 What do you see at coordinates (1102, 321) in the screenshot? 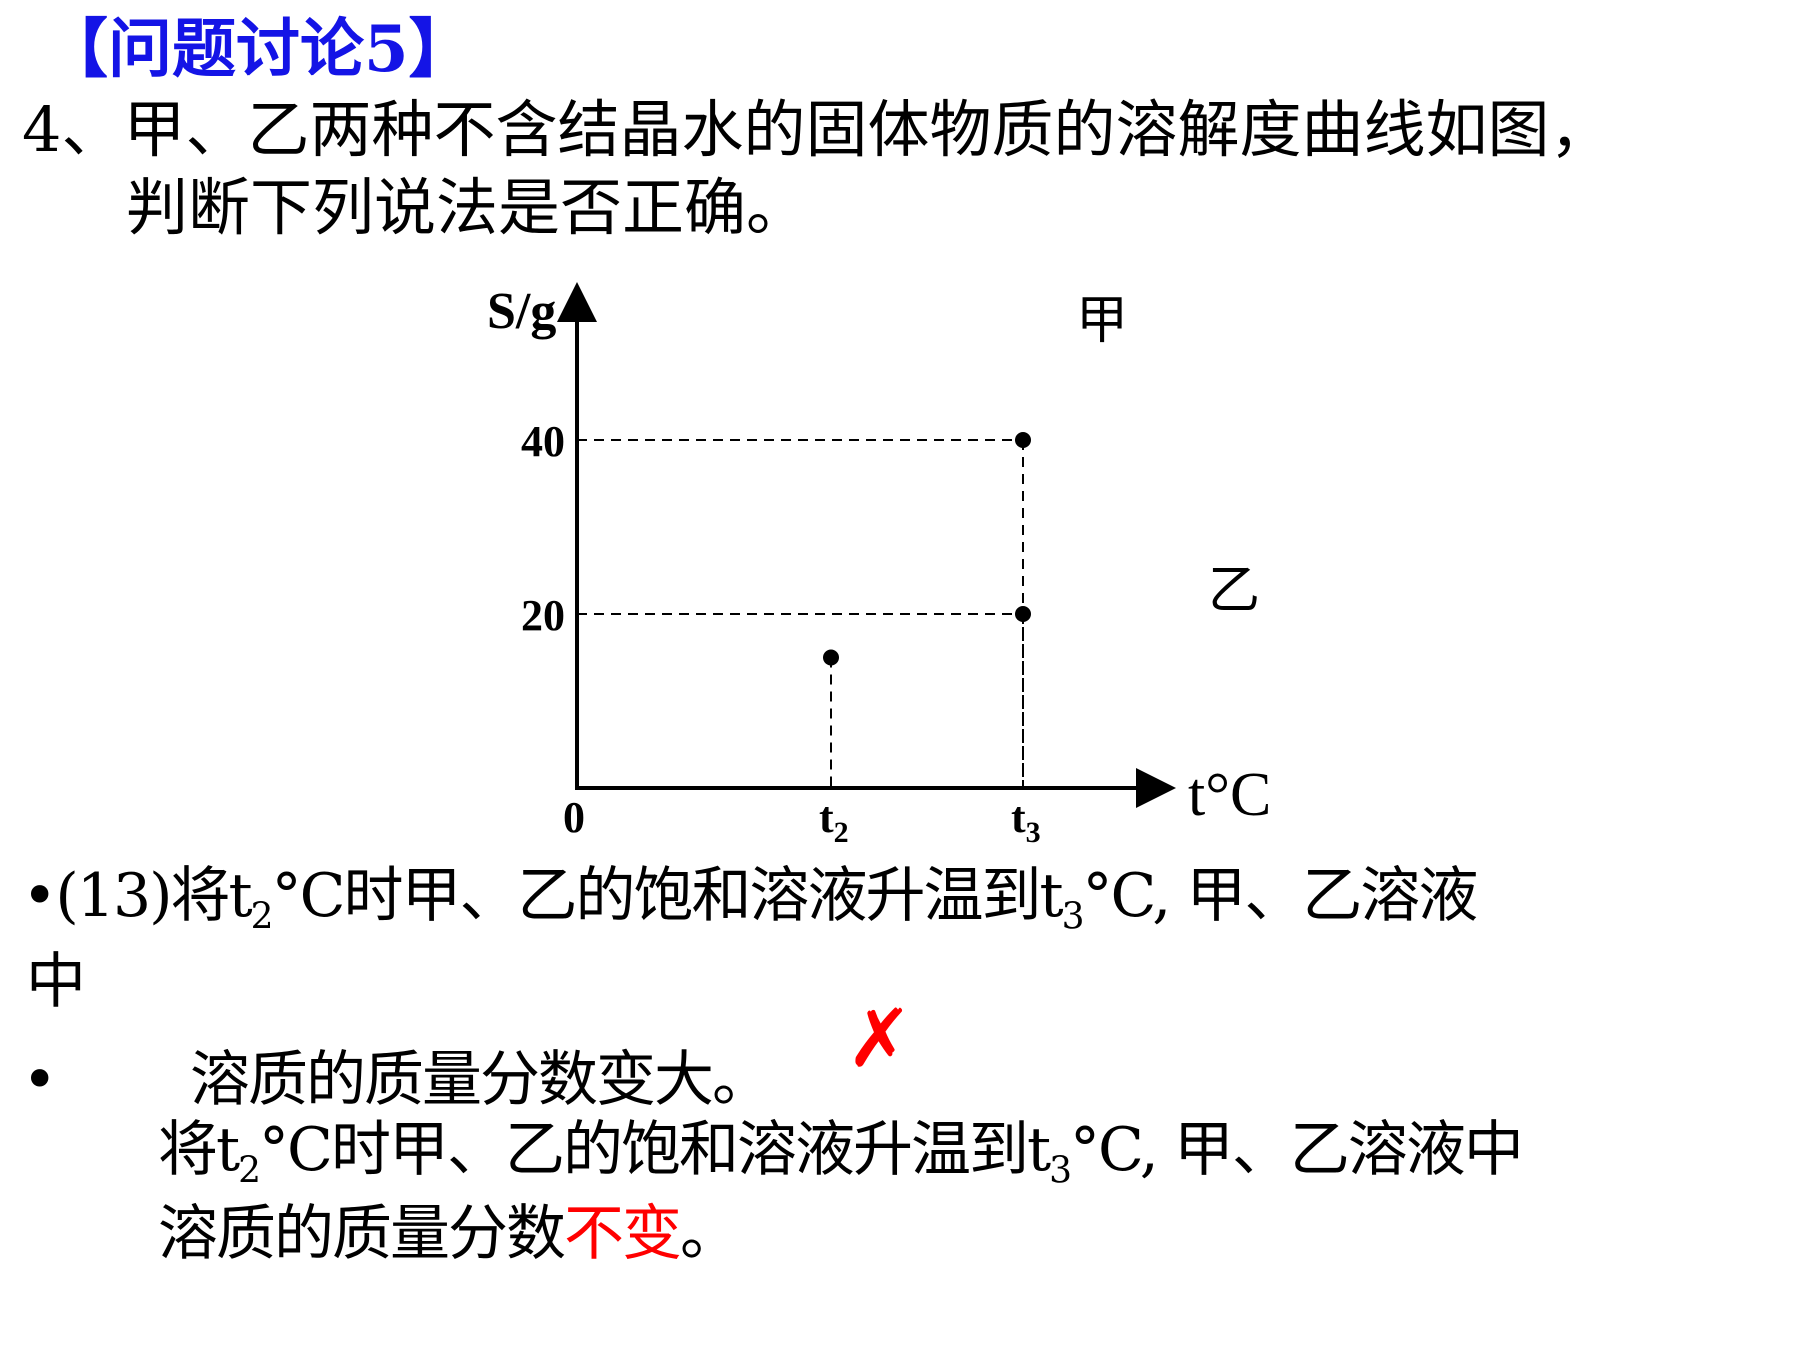
I see `series-label-jia: 甲` at bounding box center [1102, 321].